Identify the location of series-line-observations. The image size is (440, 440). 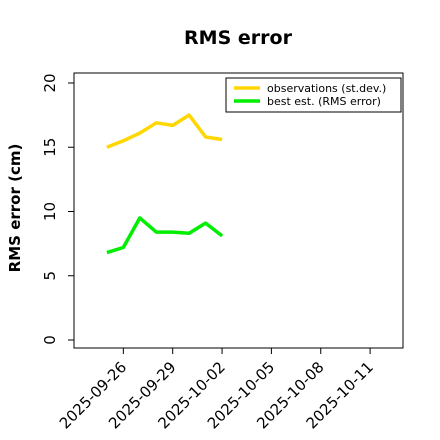
(164, 131).